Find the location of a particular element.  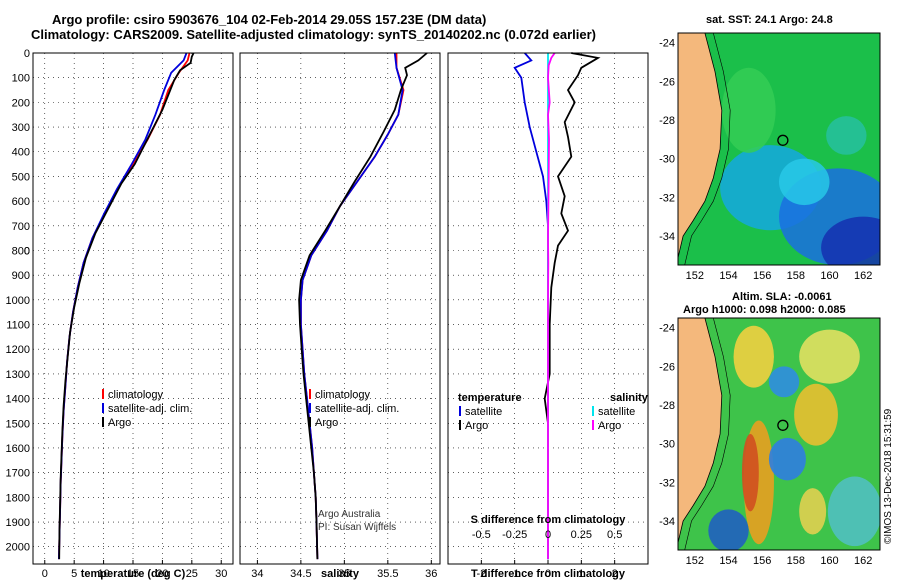

x-tick-label: 34.5 is located at coordinates (300, 574).